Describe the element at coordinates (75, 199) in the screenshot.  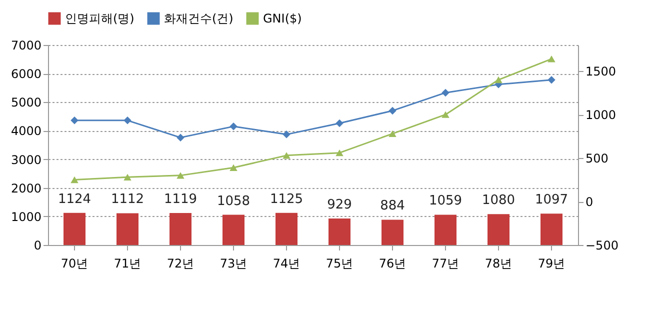
I see `data-label: 1124` at that location.